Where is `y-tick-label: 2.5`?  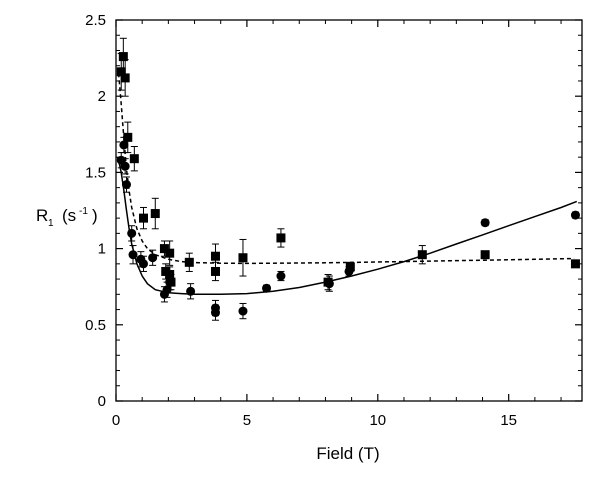
y-tick-label: 2.5 is located at coordinates (95, 20).